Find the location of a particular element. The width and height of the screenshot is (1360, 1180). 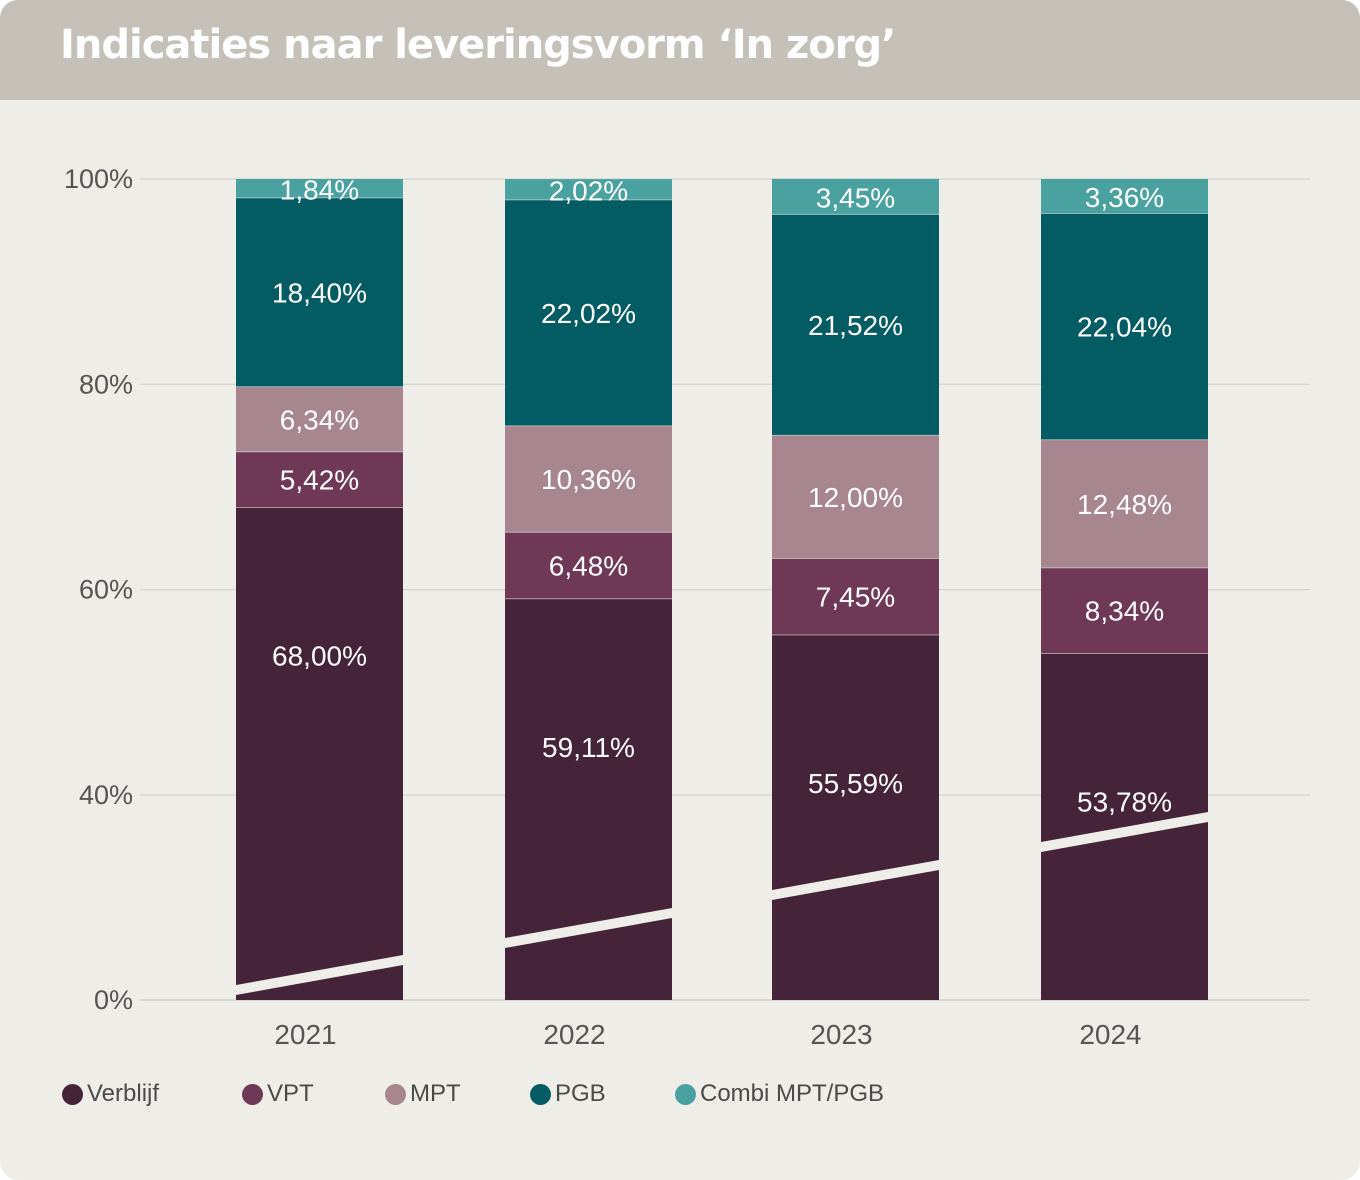

data-label: 3,45% is located at coordinates (855, 198).